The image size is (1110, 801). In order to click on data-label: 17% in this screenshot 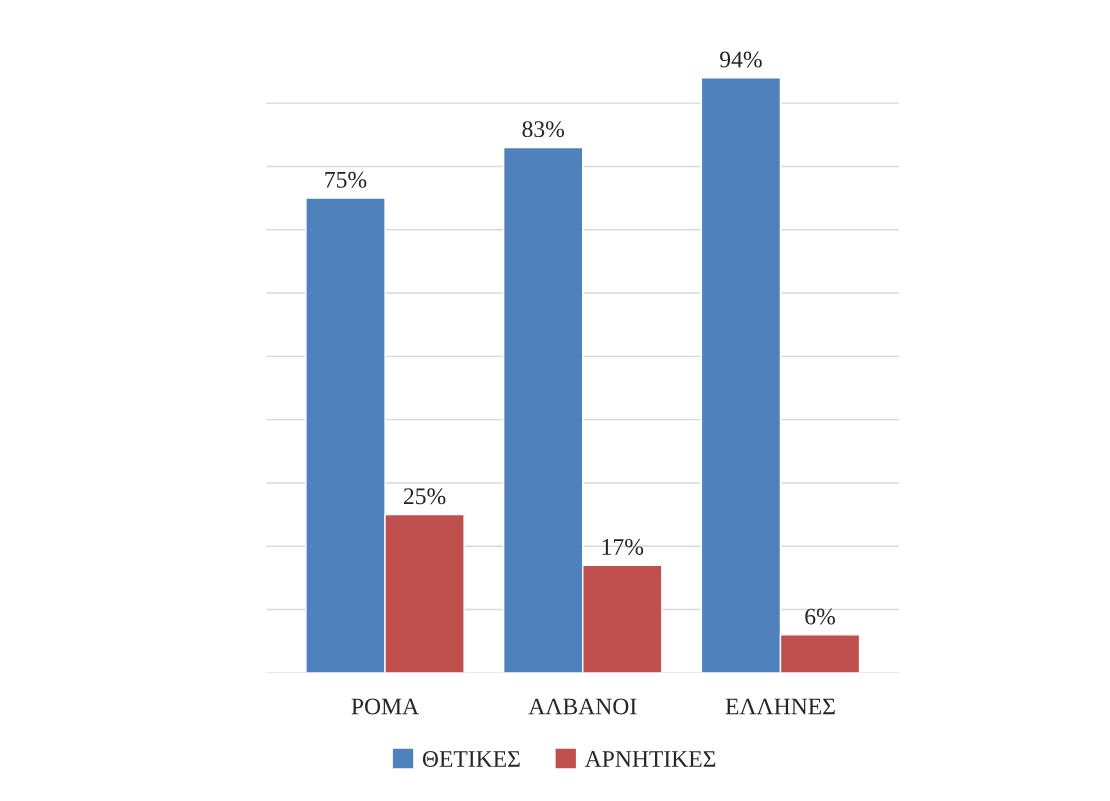, I will do `click(623, 546)`.